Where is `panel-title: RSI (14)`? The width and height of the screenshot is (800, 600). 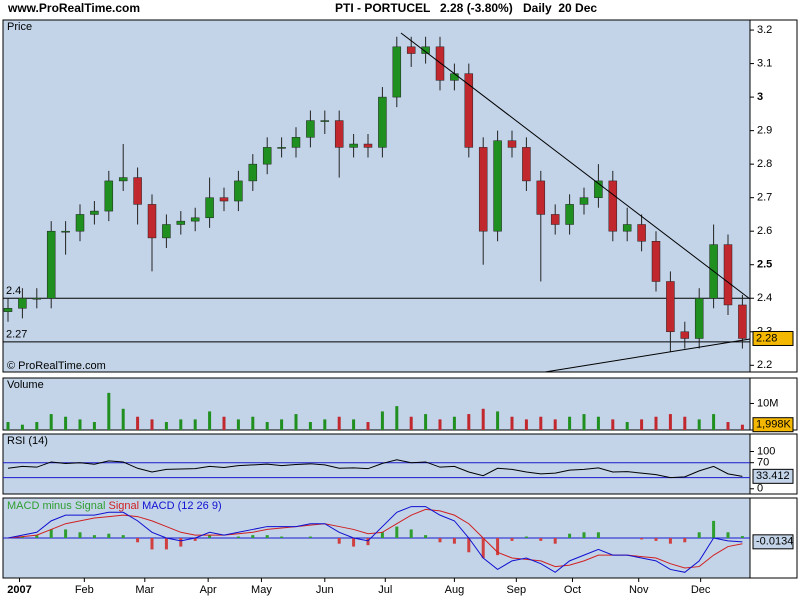
panel-title: RSI (14) is located at coordinates (27, 441).